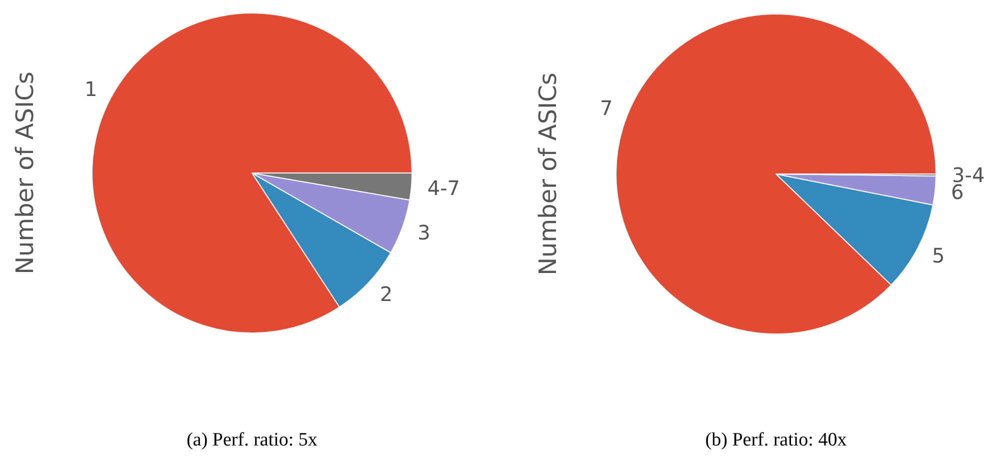 The height and width of the screenshot is (476, 990). I want to click on slice-label: 5, so click(938, 255).